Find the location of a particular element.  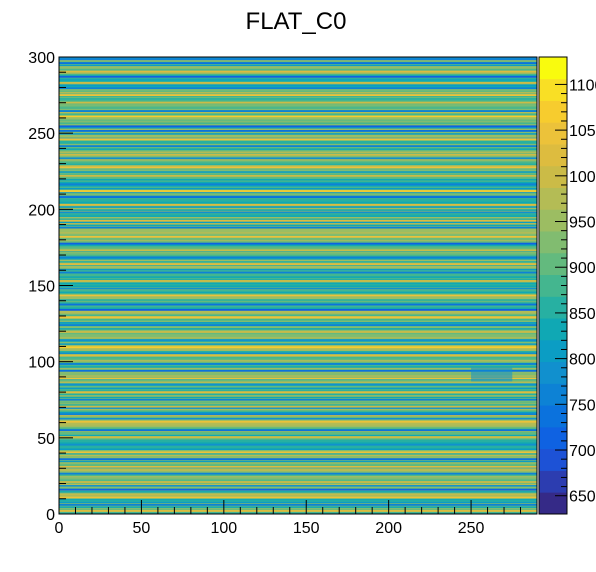

y-tick-label: 200 is located at coordinates (41, 210).